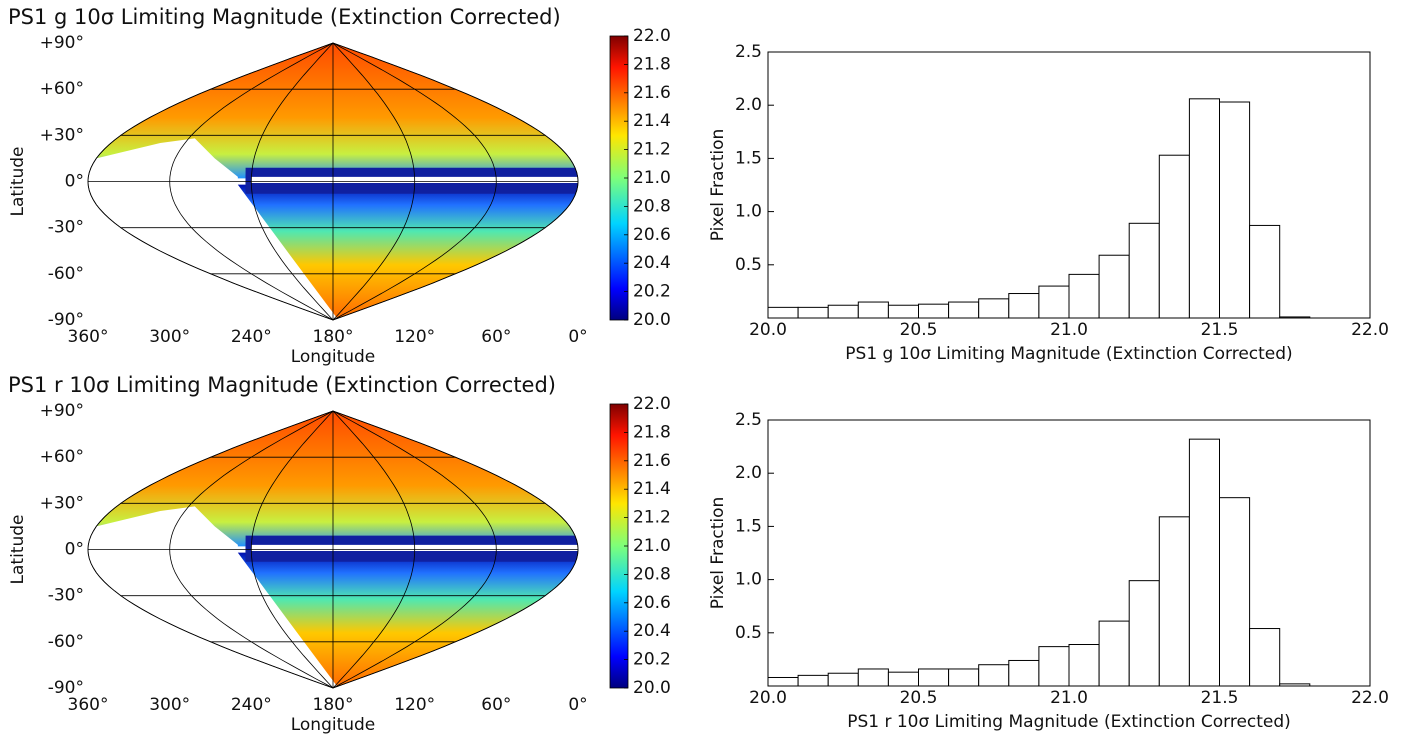  Describe the element at coordinates (1220, 698) in the screenshot. I see `x-tick-label: 21.5` at that location.